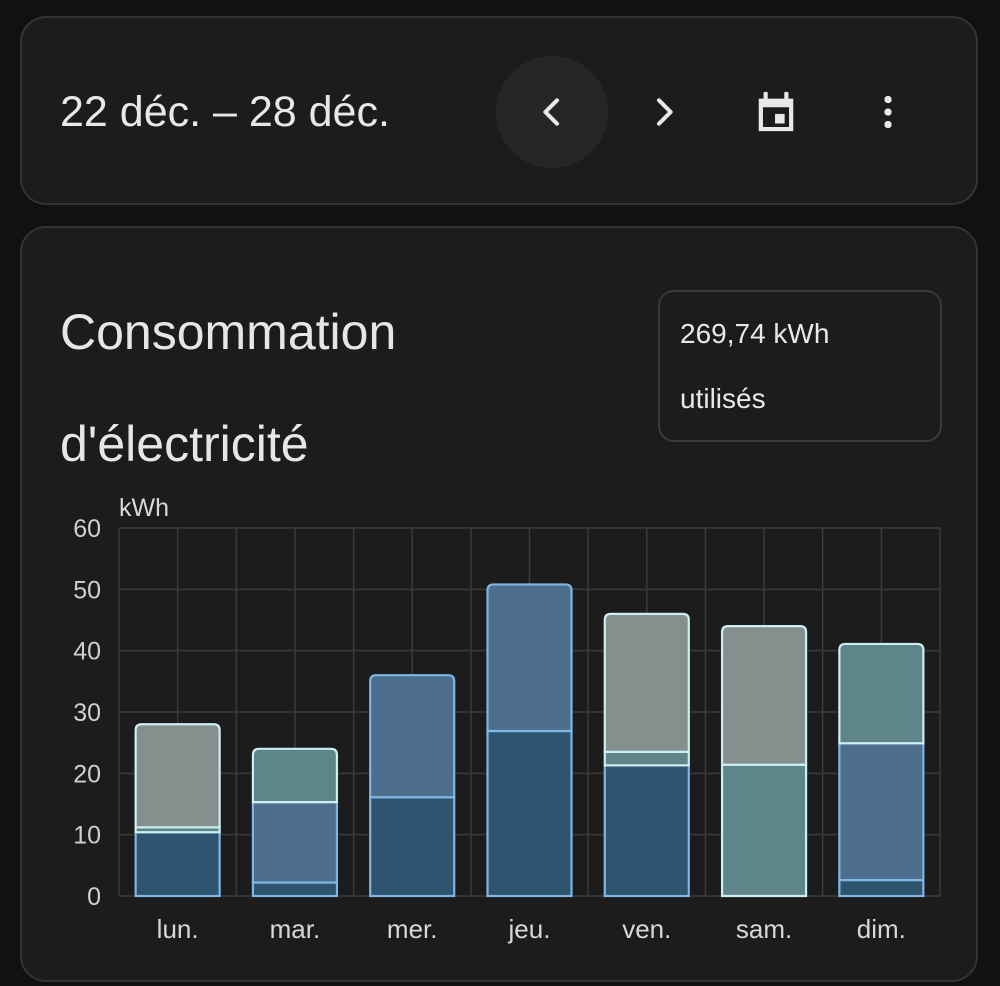 This screenshot has width=1000, height=986. What do you see at coordinates (144, 508) in the screenshot?
I see `y-axis-label: kWh` at bounding box center [144, 508].